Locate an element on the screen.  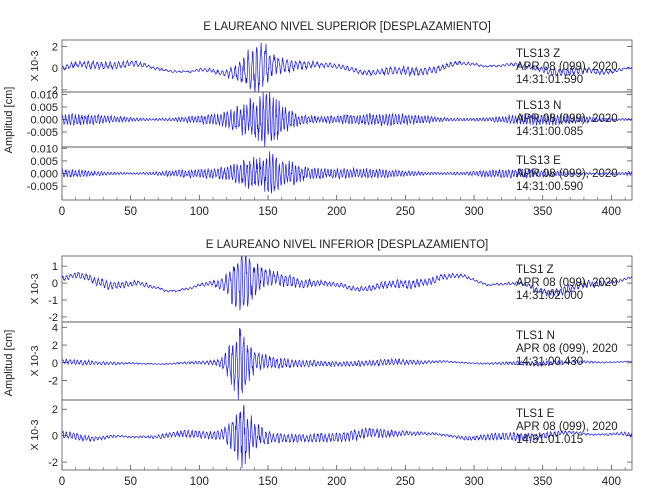
x-tick-label-1-5: 250 is located at coordinates (405, 482).